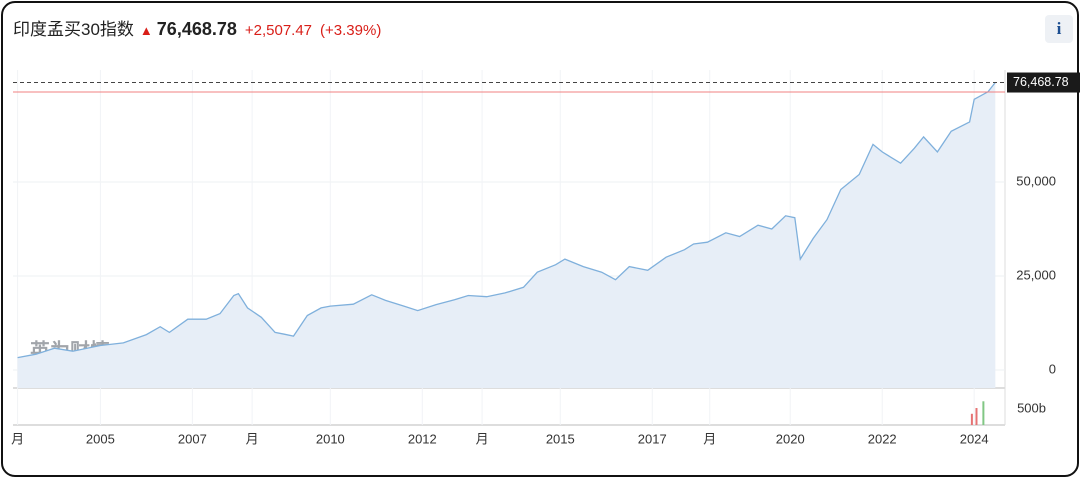  Describe the element at coordinates (422, 438) in the screenshot. I see `x-tick-label: 2012` at that location.